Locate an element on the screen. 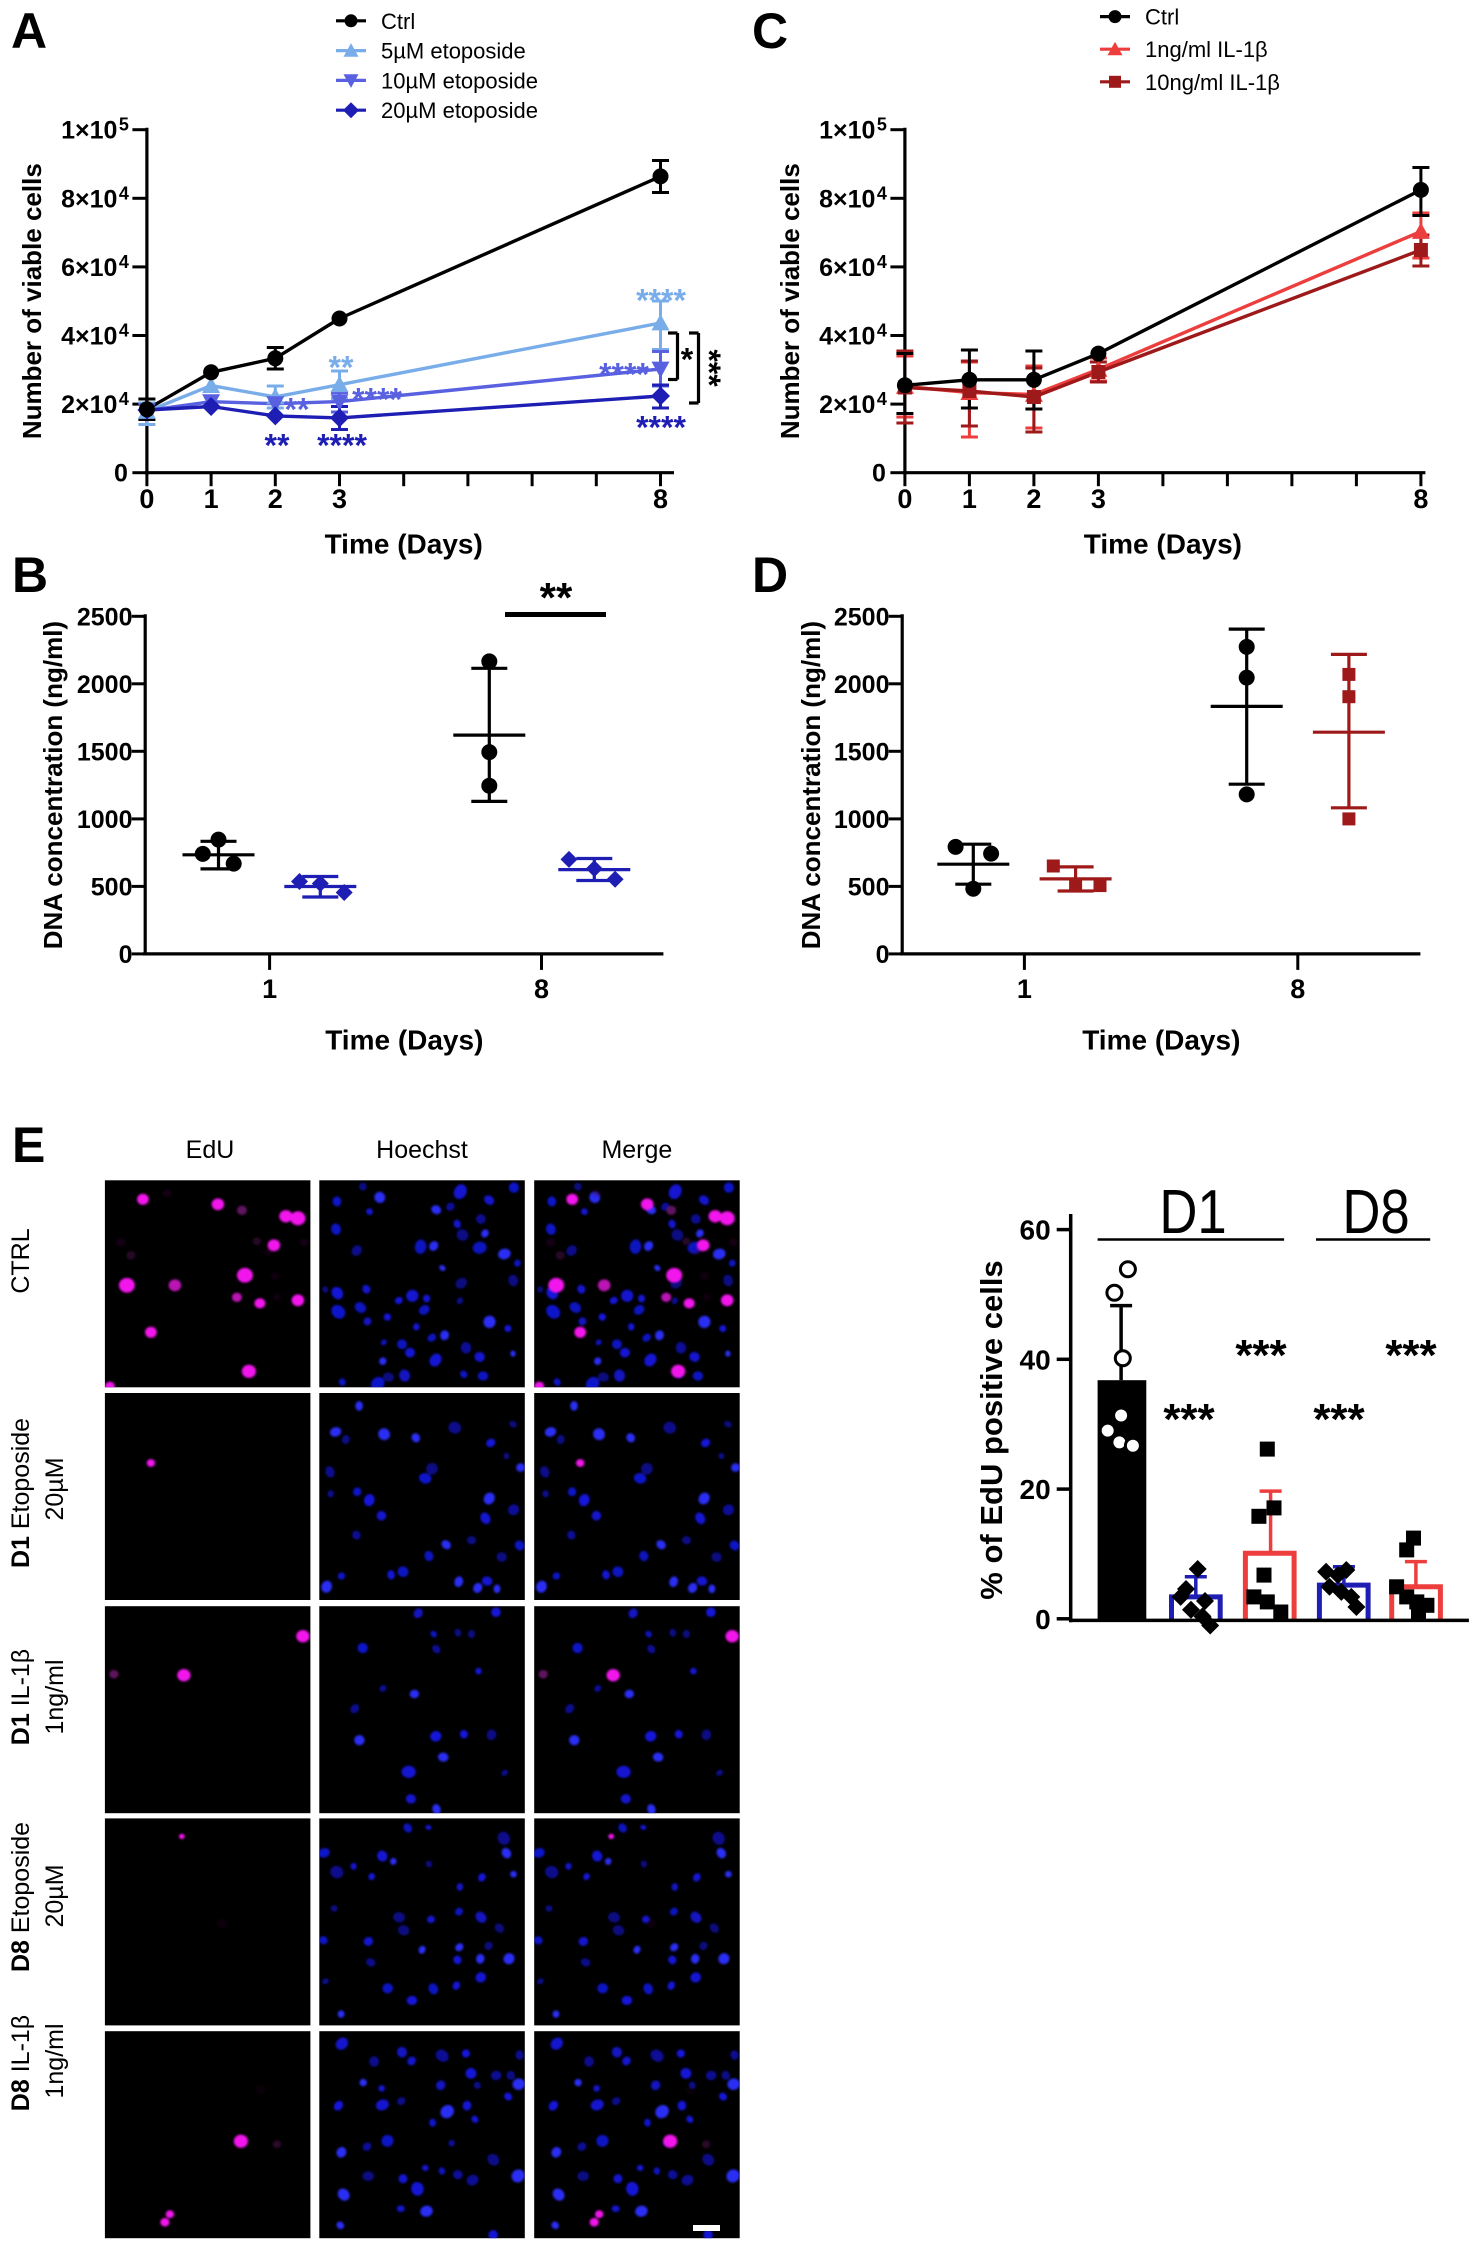 The width and height of the screenshot is (1476, 2255). svg-text: D1 Etoposide is located at coordinates (21, 1493).